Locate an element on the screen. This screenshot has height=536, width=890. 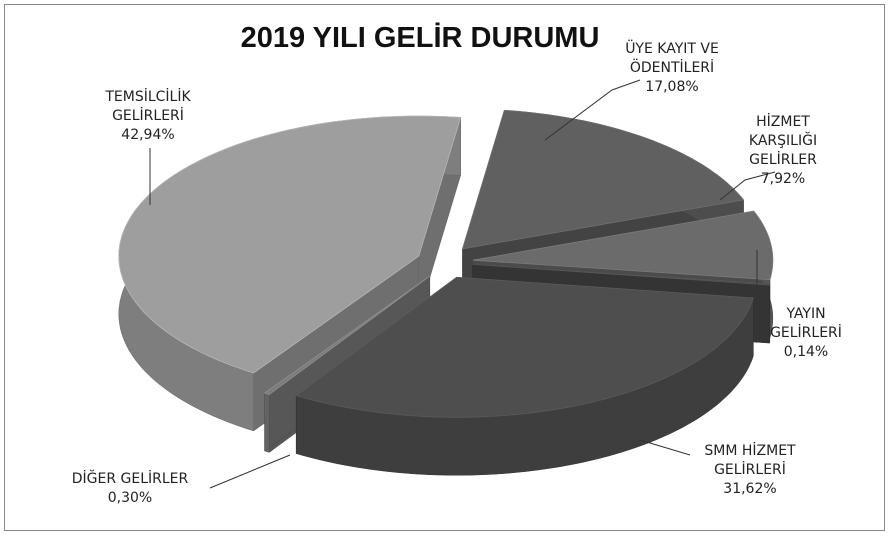
category-label: ÜYE KAYIT VE ÖDENTİLERİ is located at coordinates (672, 58).